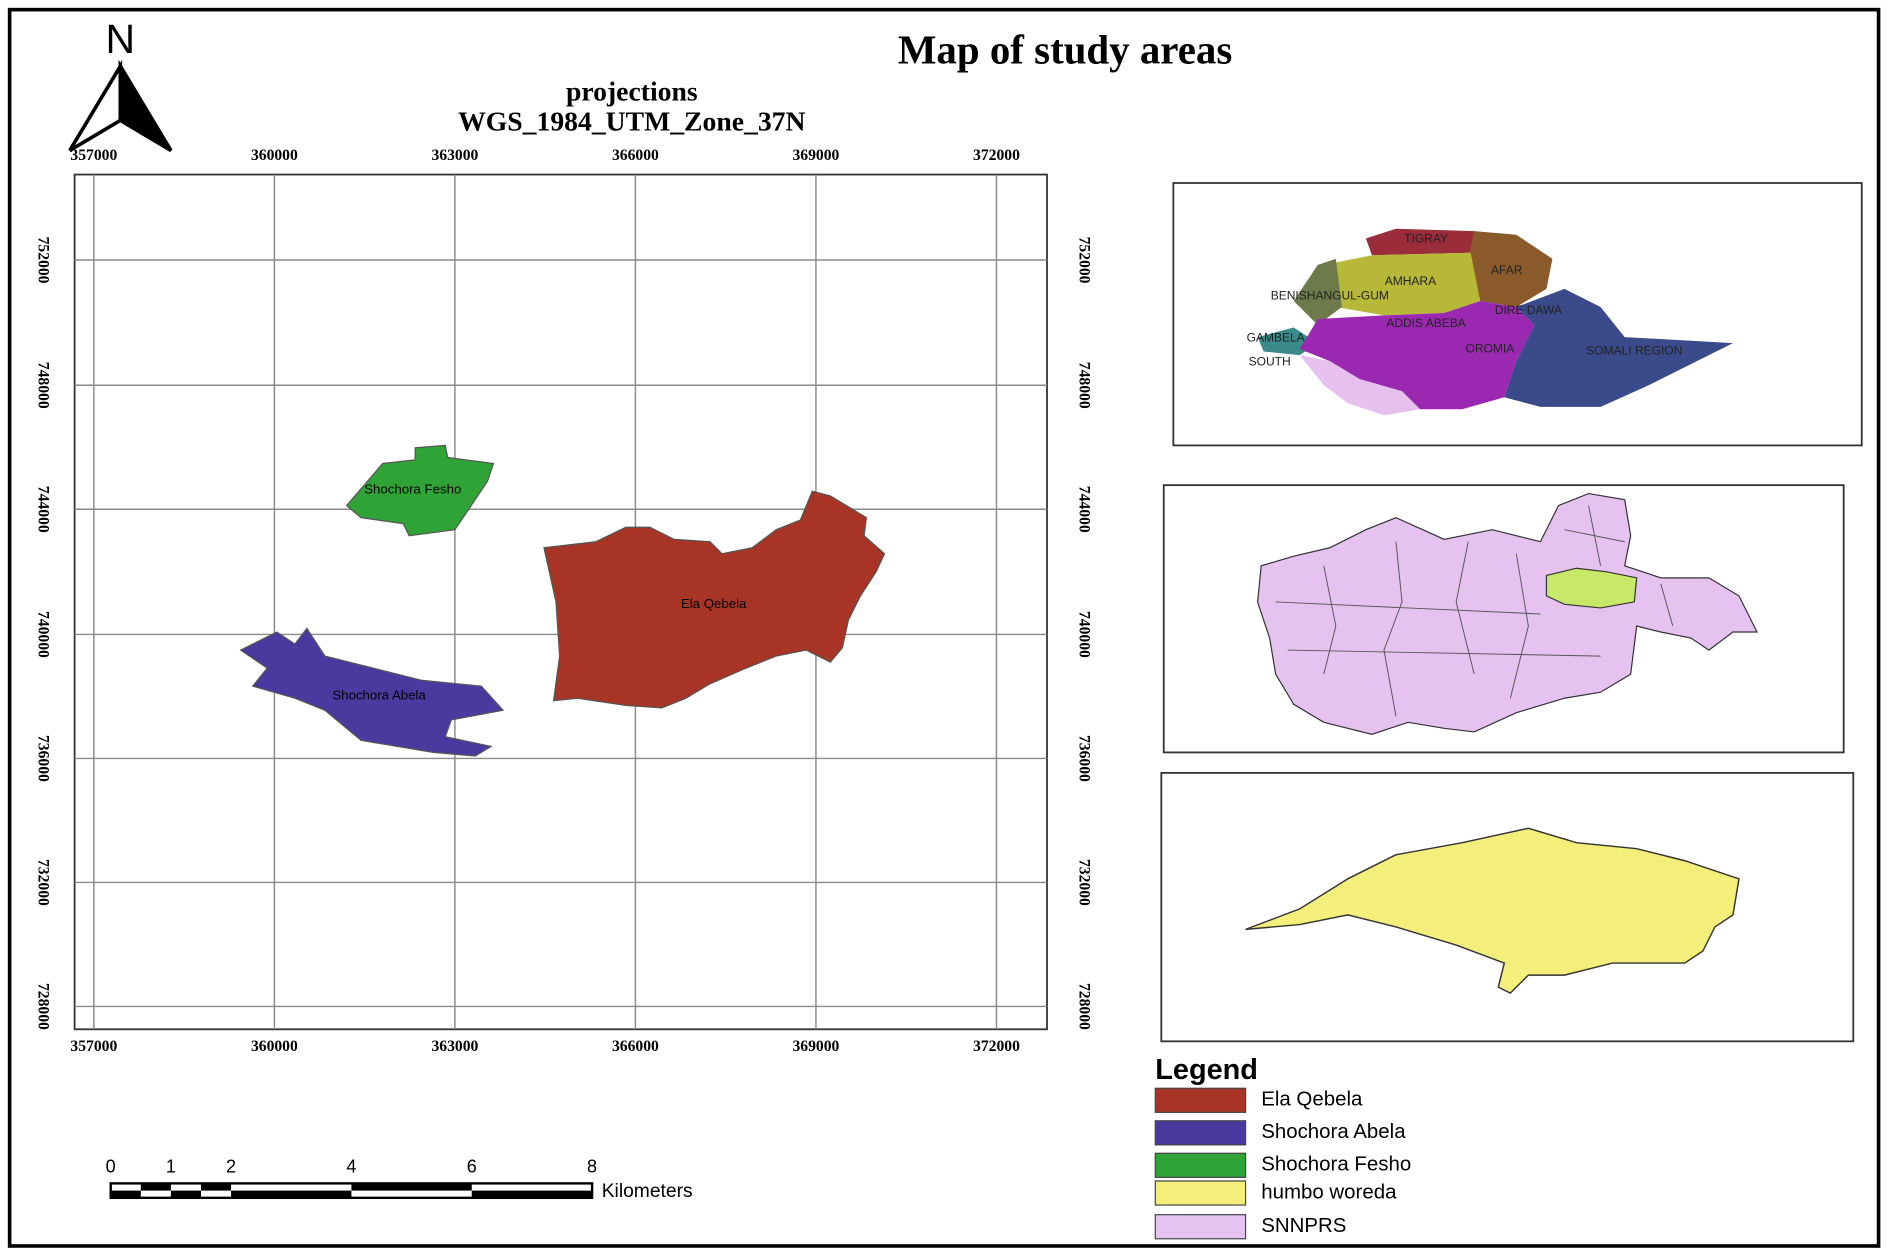 The height and width of the screenshot is (1252, 1887). Describe the element at coordinates (1336, 1164) in the screenshot. I see `legend-label: Shochora Fesho` at that location.